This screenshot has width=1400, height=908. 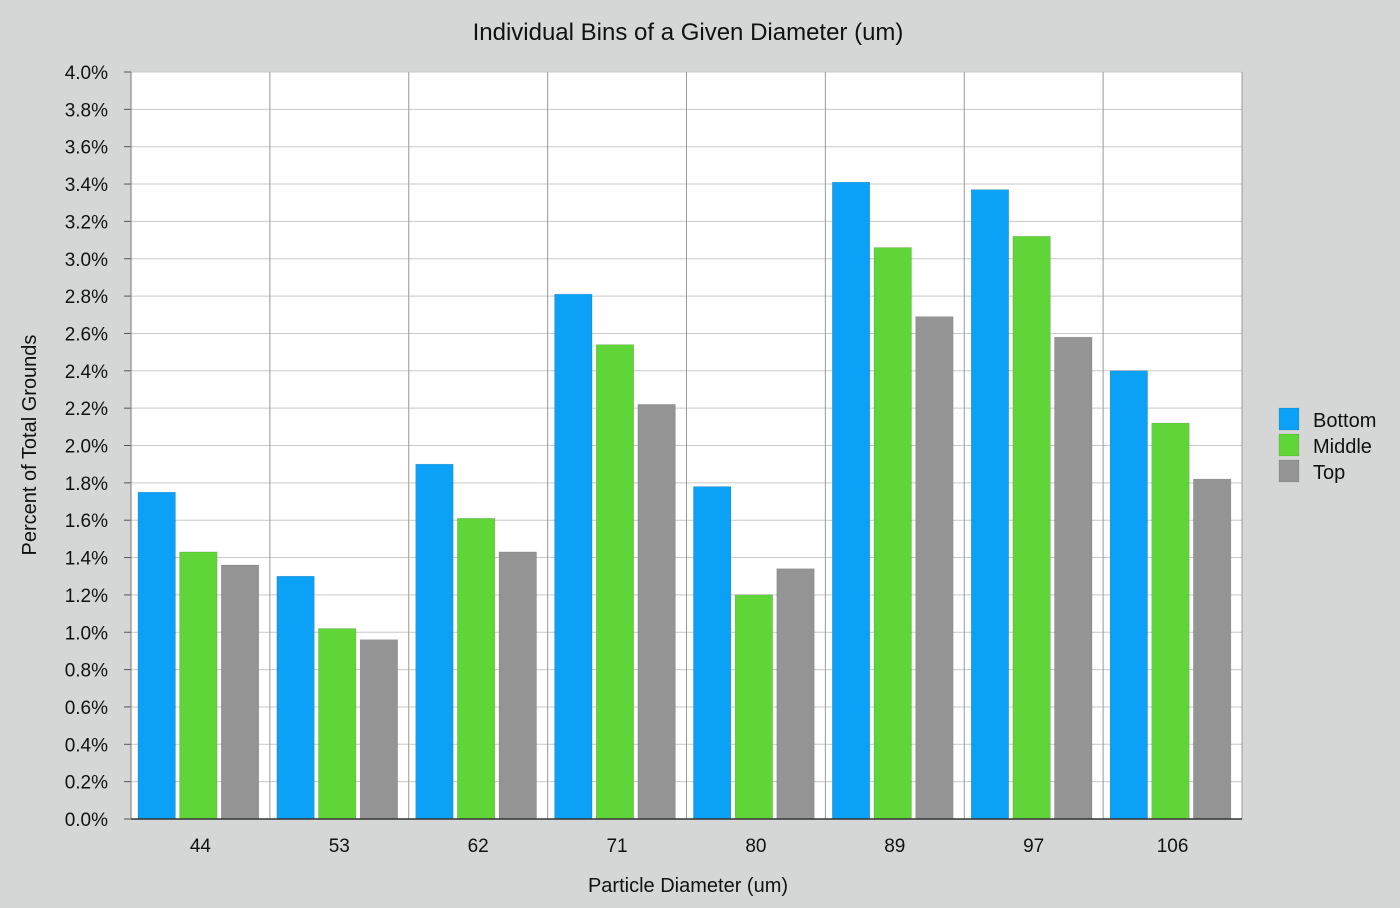 I want to click on y-tick-label: 2.2%, so click(x=86, y=409).